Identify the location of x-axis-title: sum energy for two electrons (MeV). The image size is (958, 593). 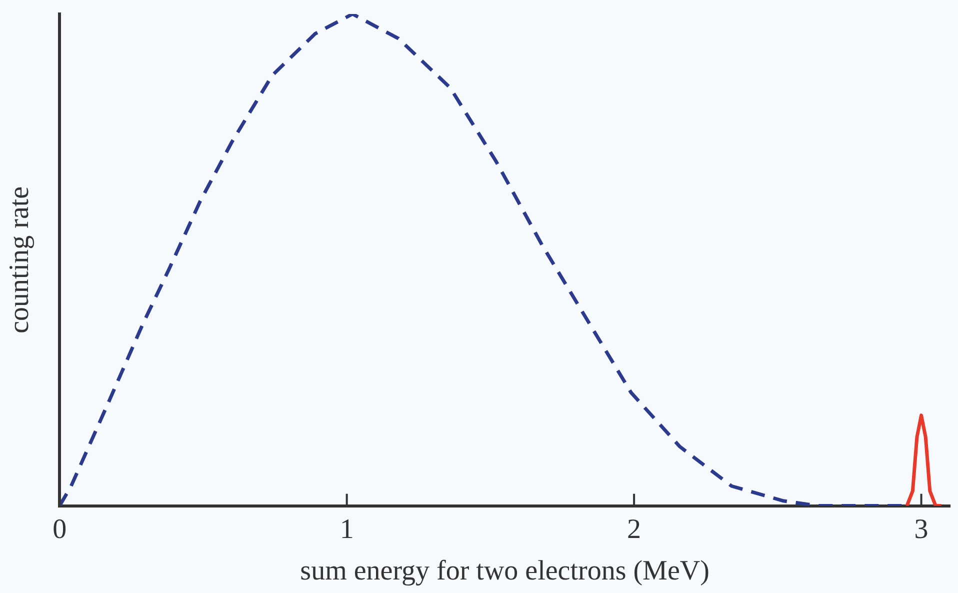
(505, 571).